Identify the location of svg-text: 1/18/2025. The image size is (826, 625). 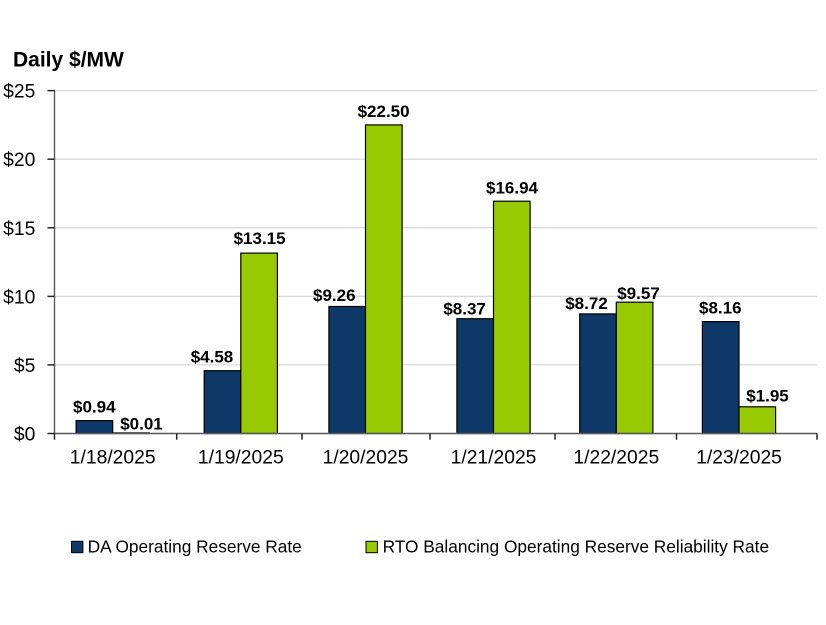
(113, 457).